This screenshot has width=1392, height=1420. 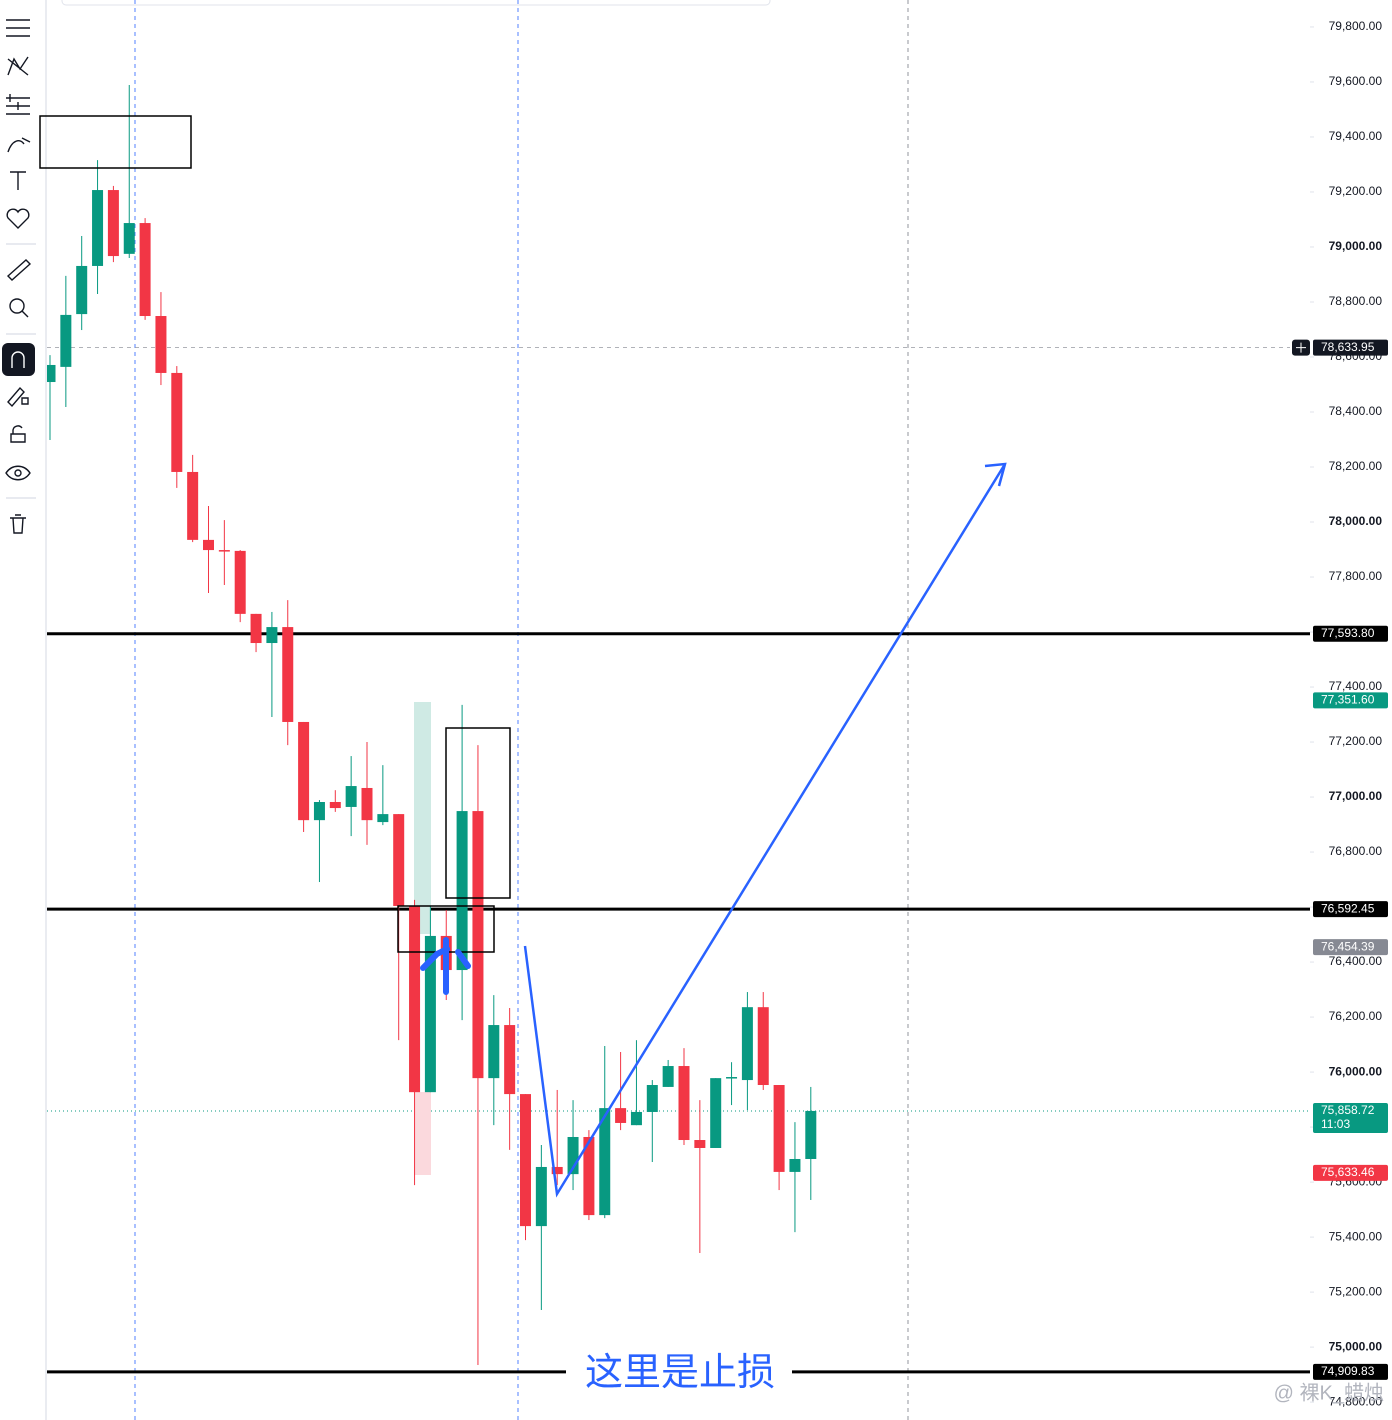 What do you see at coordinates (1356, 466) in the screenshot?
I see `y-tick-label: 78,200.00` at bounding box center [1356, 466].